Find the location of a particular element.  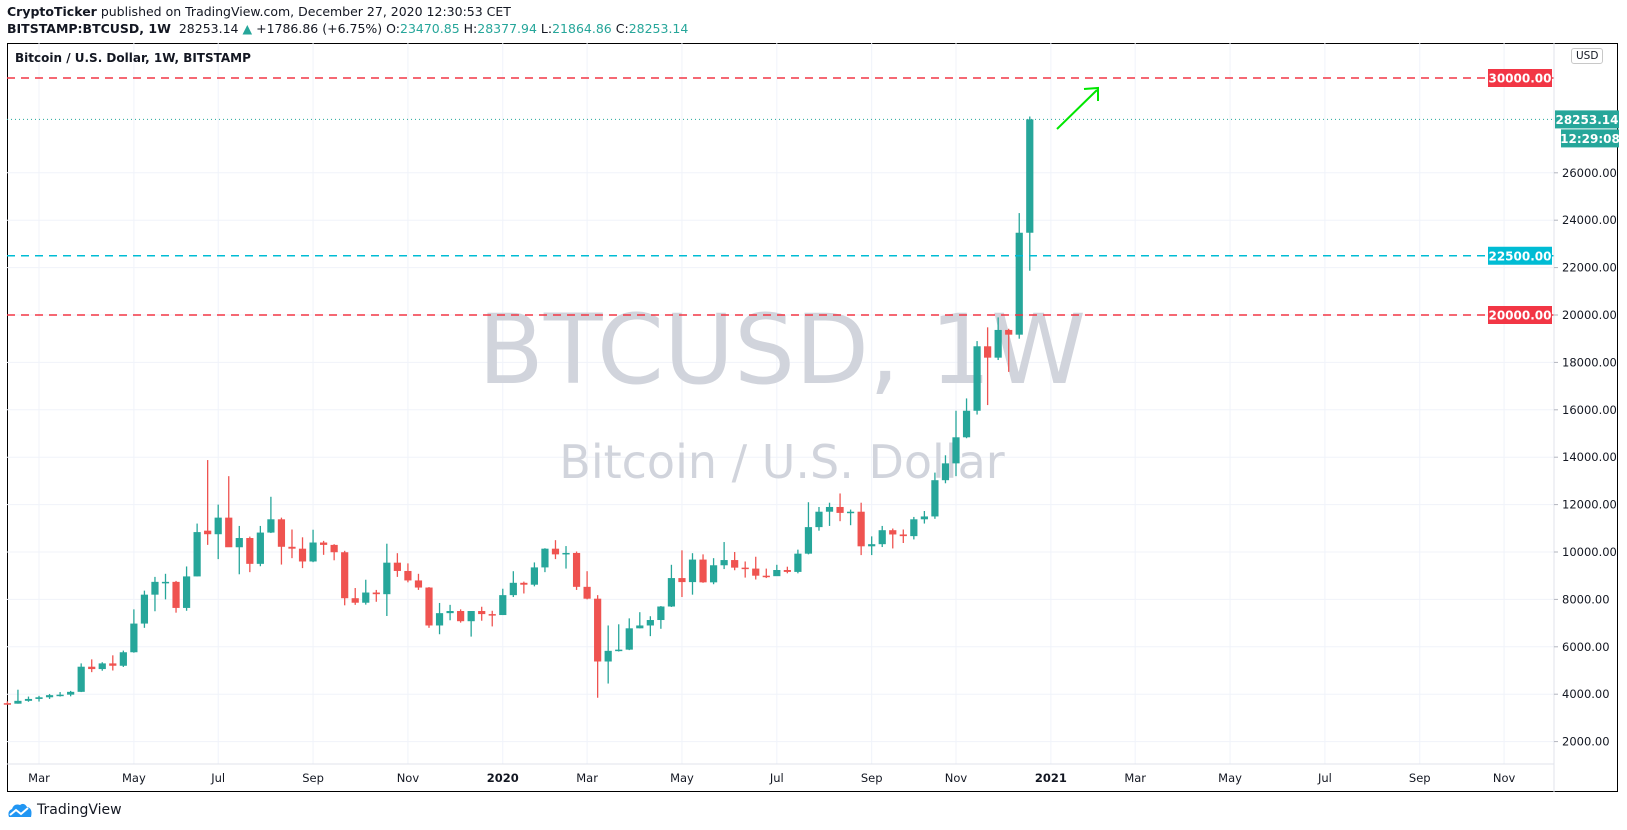

price-tick-label: 24000.00 is located at coordinates (1589, 220).